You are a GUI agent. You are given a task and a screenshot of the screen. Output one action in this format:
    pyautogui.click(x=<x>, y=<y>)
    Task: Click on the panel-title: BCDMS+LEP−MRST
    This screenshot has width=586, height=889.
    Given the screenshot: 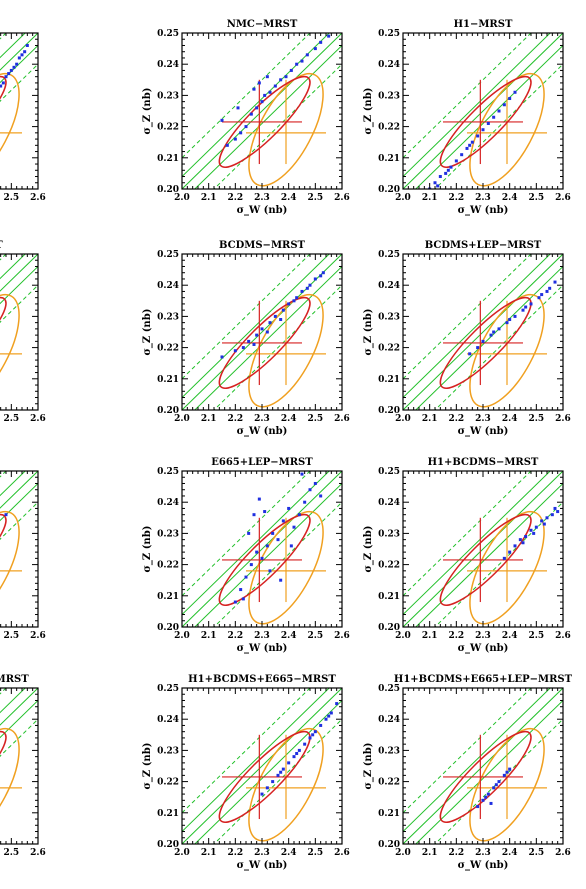 What is the action you would take?
    pyautogui.click(x=483, y=245)
    